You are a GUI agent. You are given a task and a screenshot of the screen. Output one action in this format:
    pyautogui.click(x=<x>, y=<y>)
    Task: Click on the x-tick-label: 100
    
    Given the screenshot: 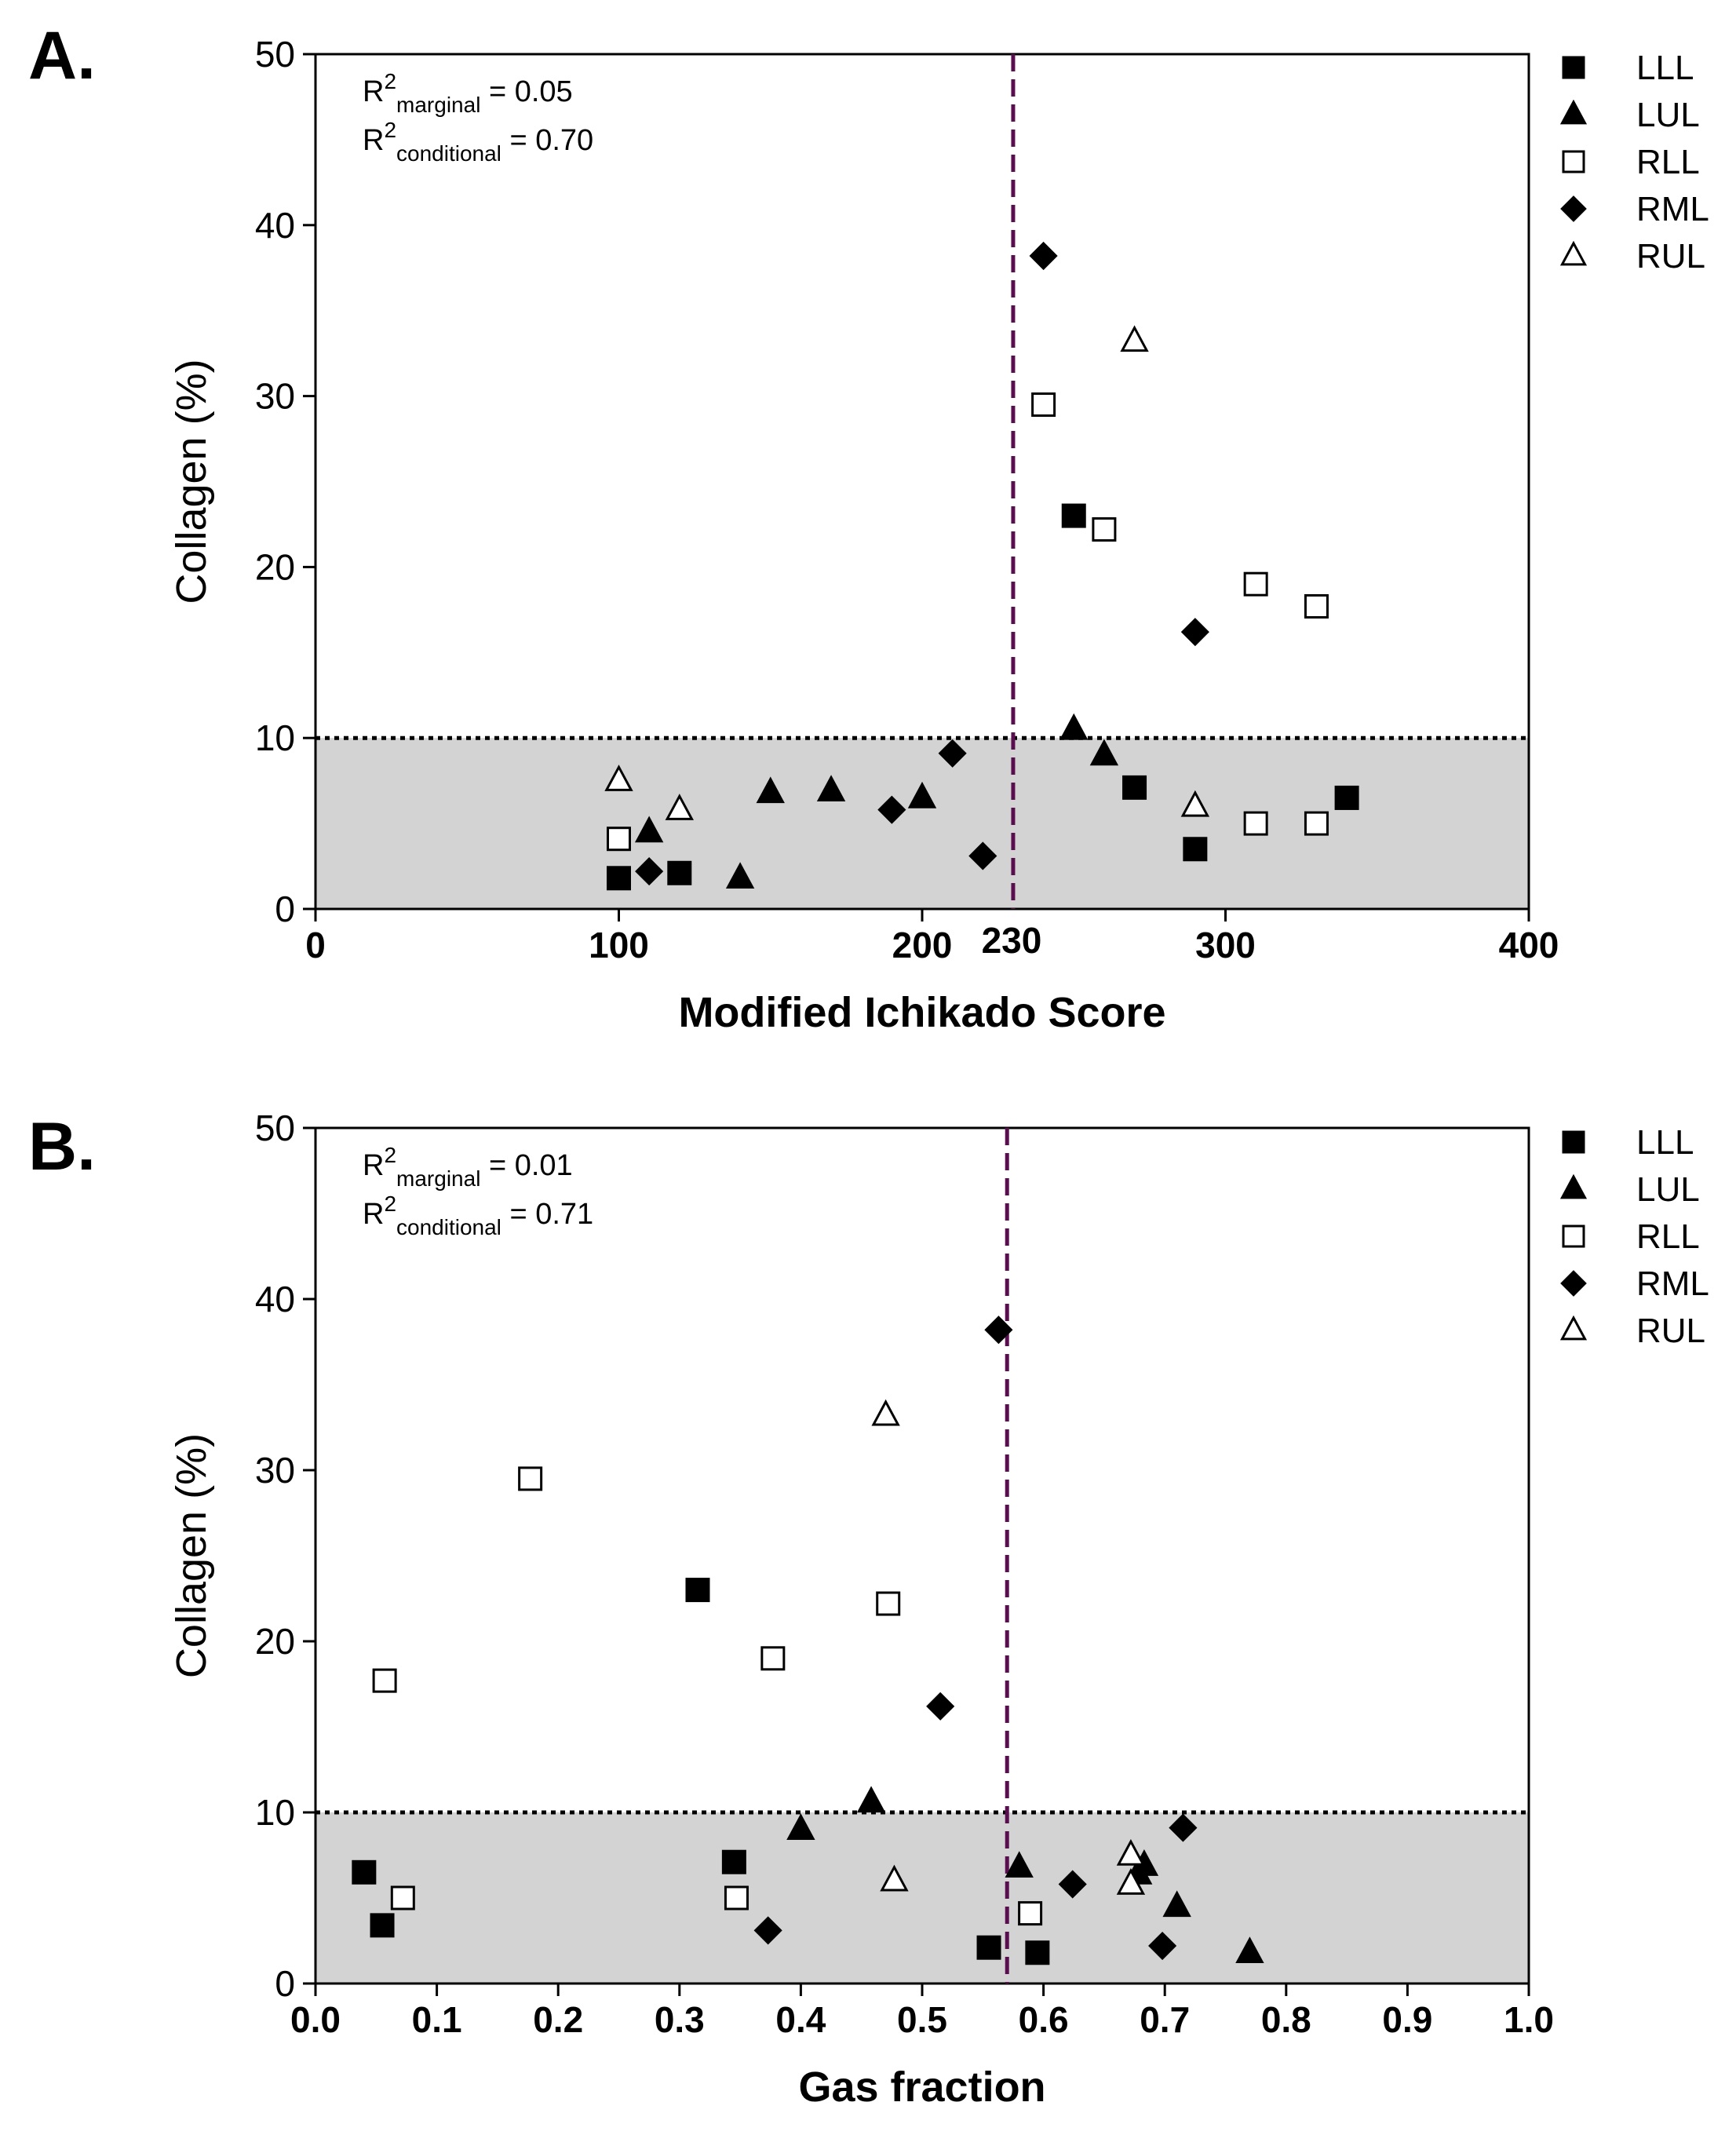 What is the action you would take?
    pyautogui.click(x=619, y=945)
    